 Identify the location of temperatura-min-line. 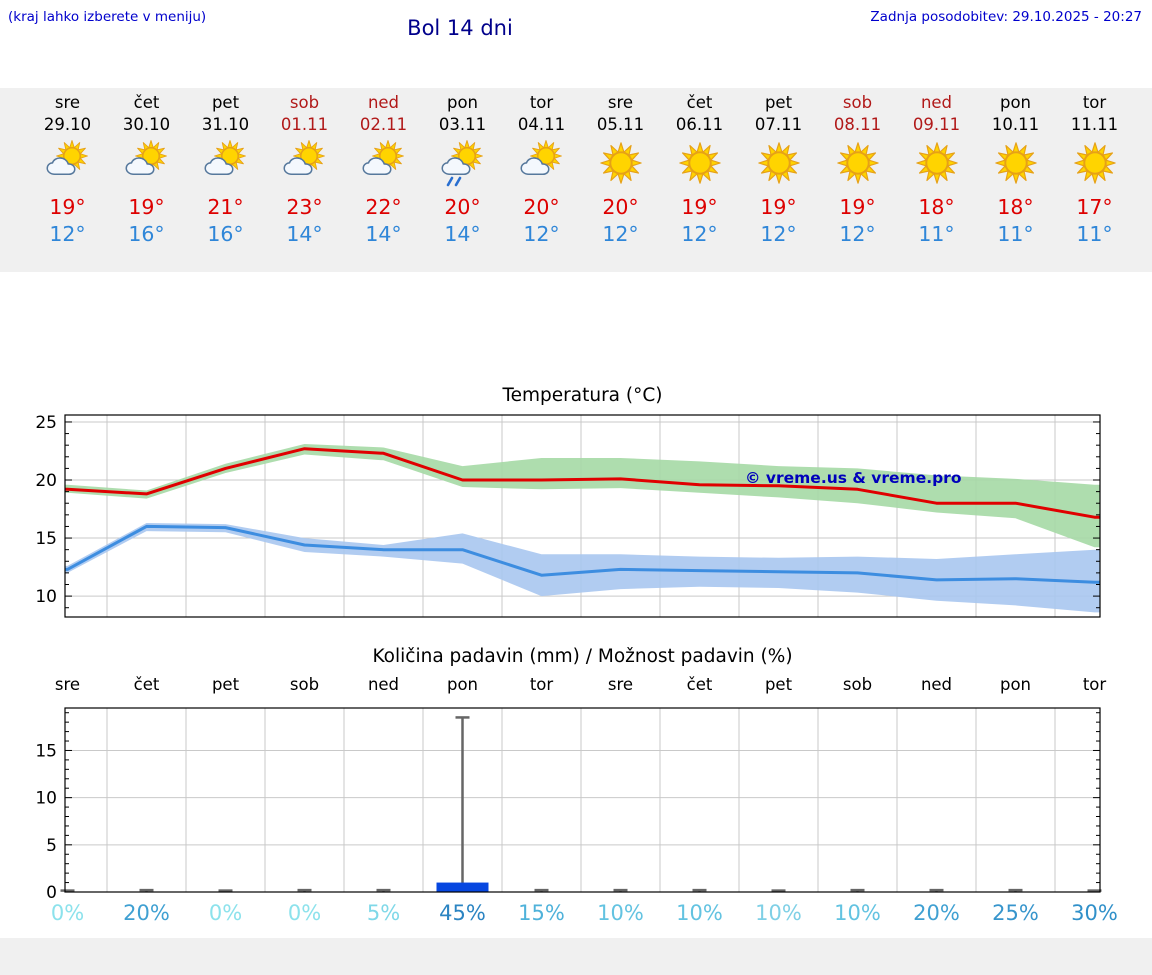
(582, 554).